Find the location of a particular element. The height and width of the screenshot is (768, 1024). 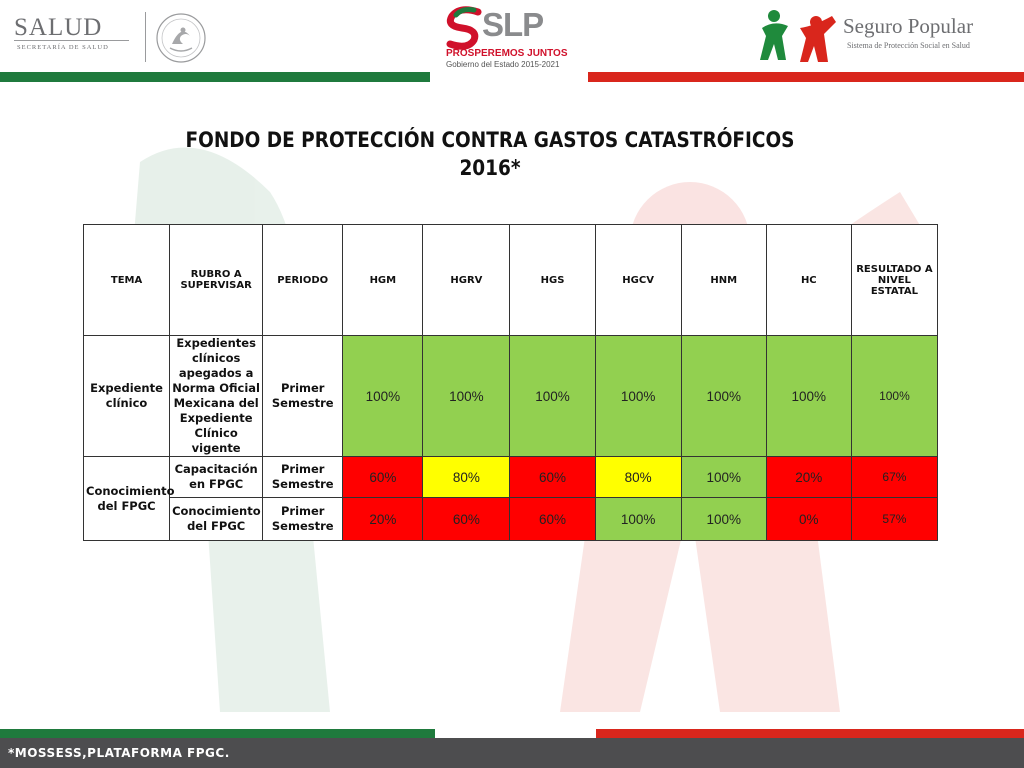

salud-logo-subtitle: SECRETARÍA DE SALUD is located at coordinates (63, 47).